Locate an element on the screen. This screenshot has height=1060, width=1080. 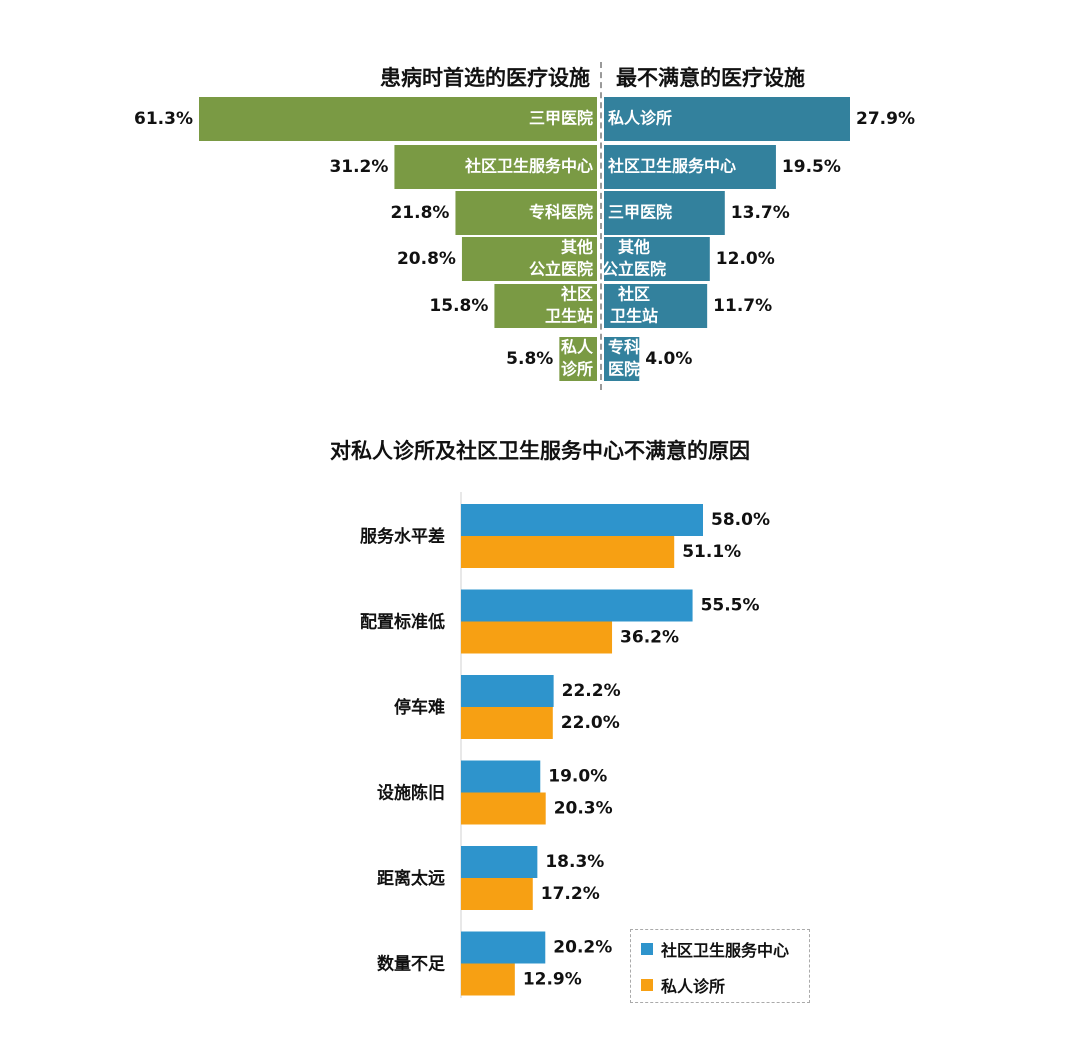
category-label-line: 私人 is located at coordinates (577, 347).